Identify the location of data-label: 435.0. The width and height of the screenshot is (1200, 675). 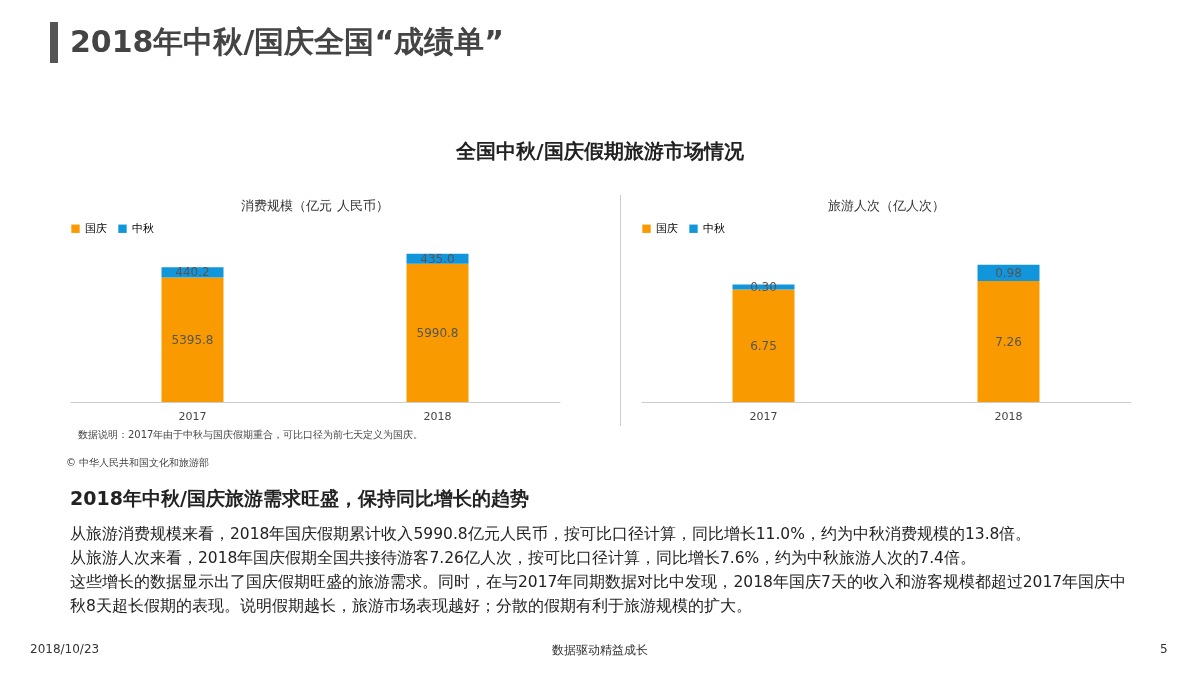
(437, 258).